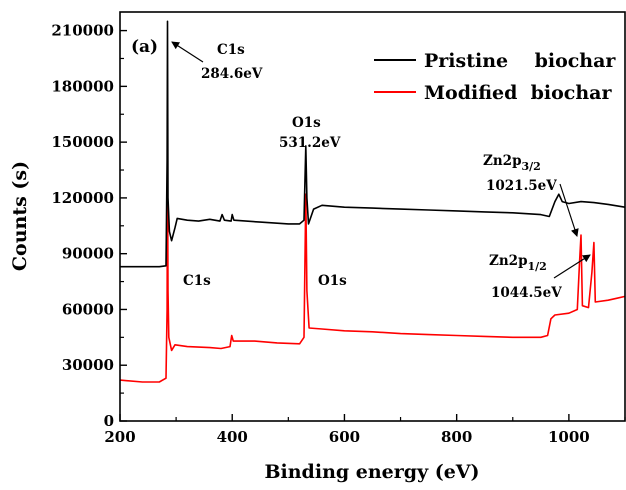  What do you see at coordinates (495, 77) in the screenshot?
I see `legend: Pristine biochar Modified biochar` at bounding box center [495, 77].